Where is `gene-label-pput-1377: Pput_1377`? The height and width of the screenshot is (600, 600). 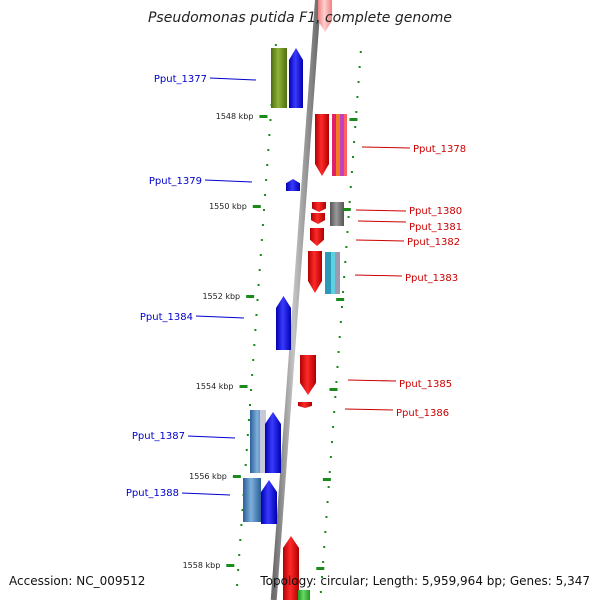
gene-label-pput-1377: Pput_1377 is located at coordinates (180, 79).